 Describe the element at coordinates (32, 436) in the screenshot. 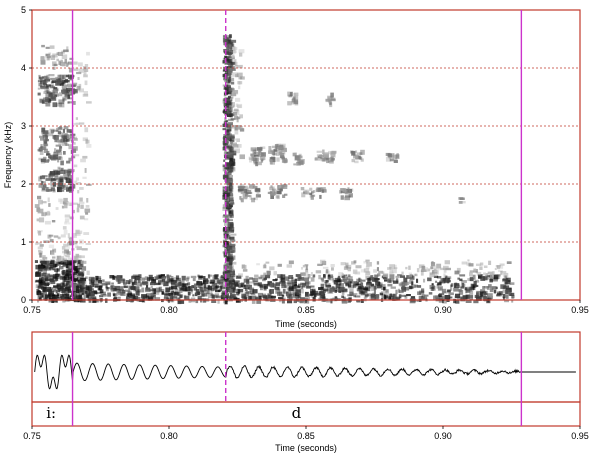

I see `x-tick-label: 0.75` at that location.